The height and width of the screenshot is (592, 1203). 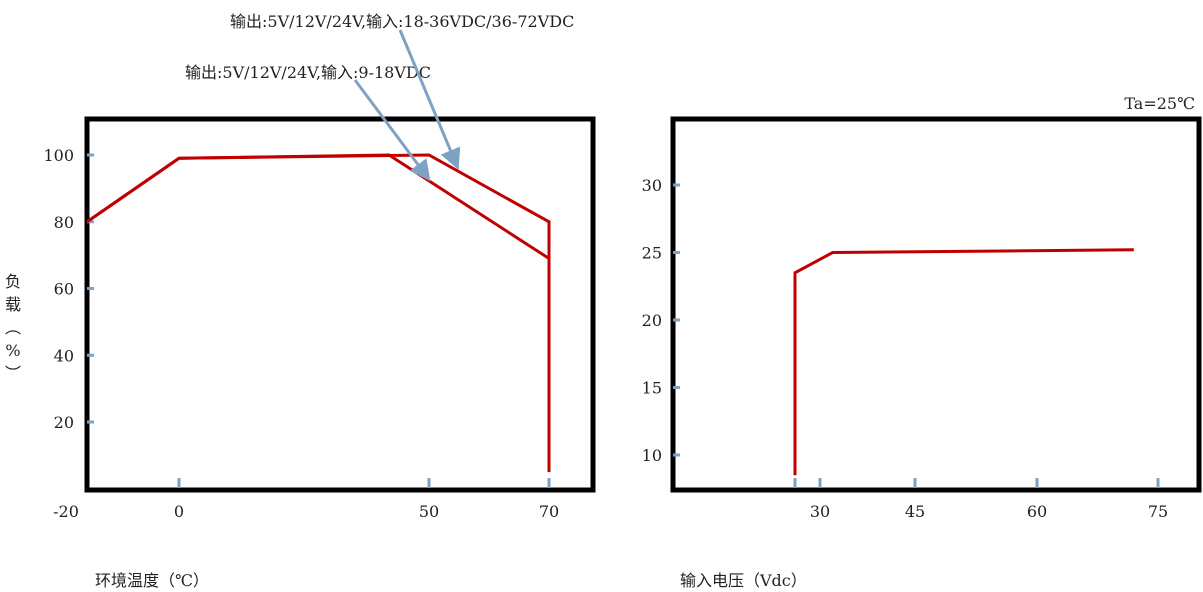 I want to click on left-x-tick-label: 50, so click(x=429, y=511).